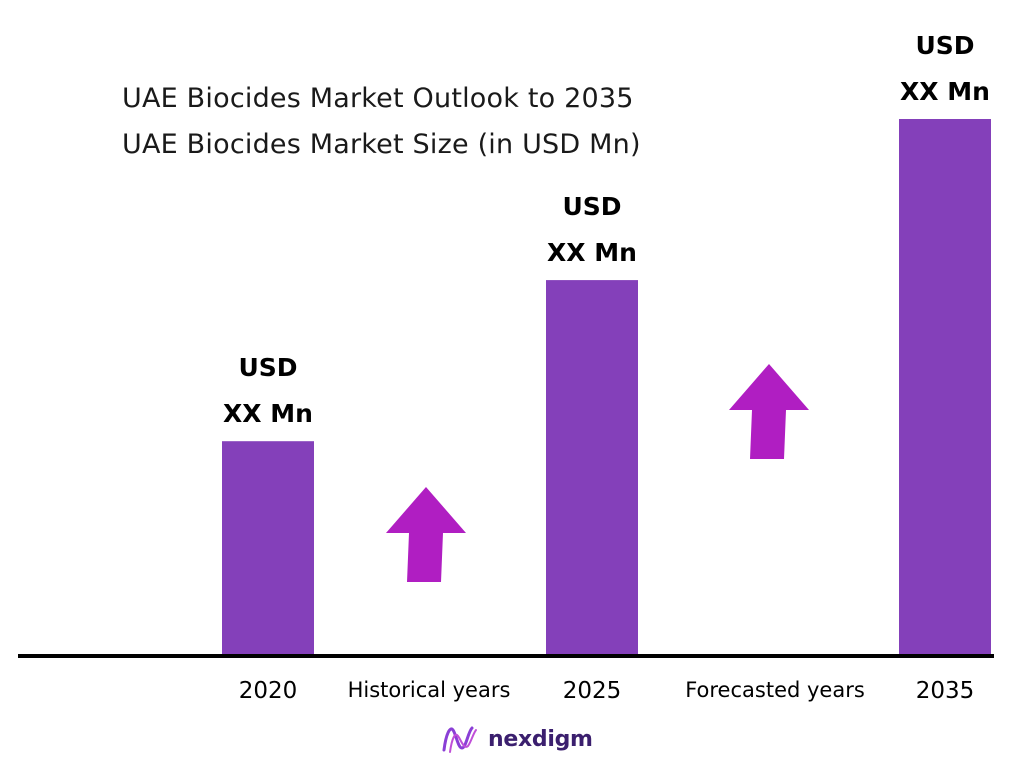 The width and height of the screenshot is (1024, 768). Describe the element at coordinates (540, 739) in the screenshot. I see `brand-name: nexdigm` at that location.